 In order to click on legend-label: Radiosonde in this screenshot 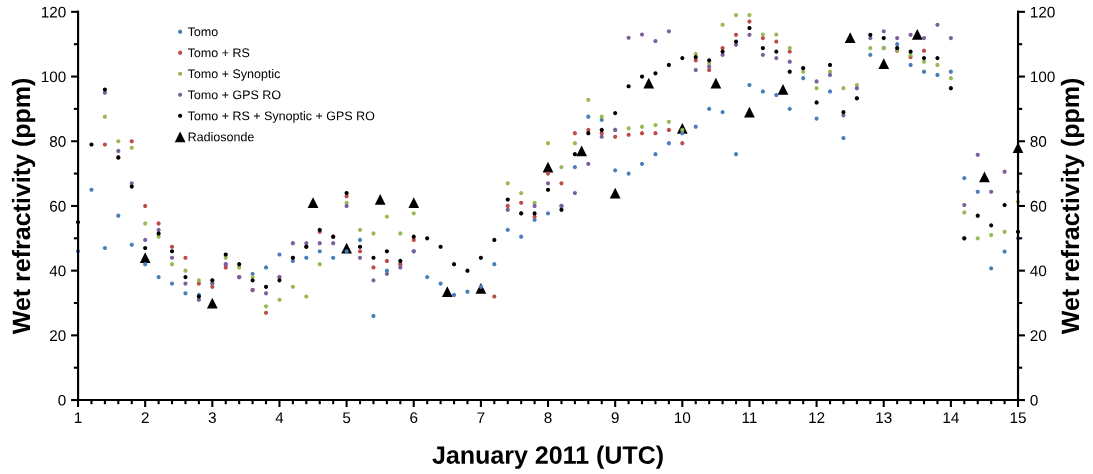, I will do `click(221, 137)`.